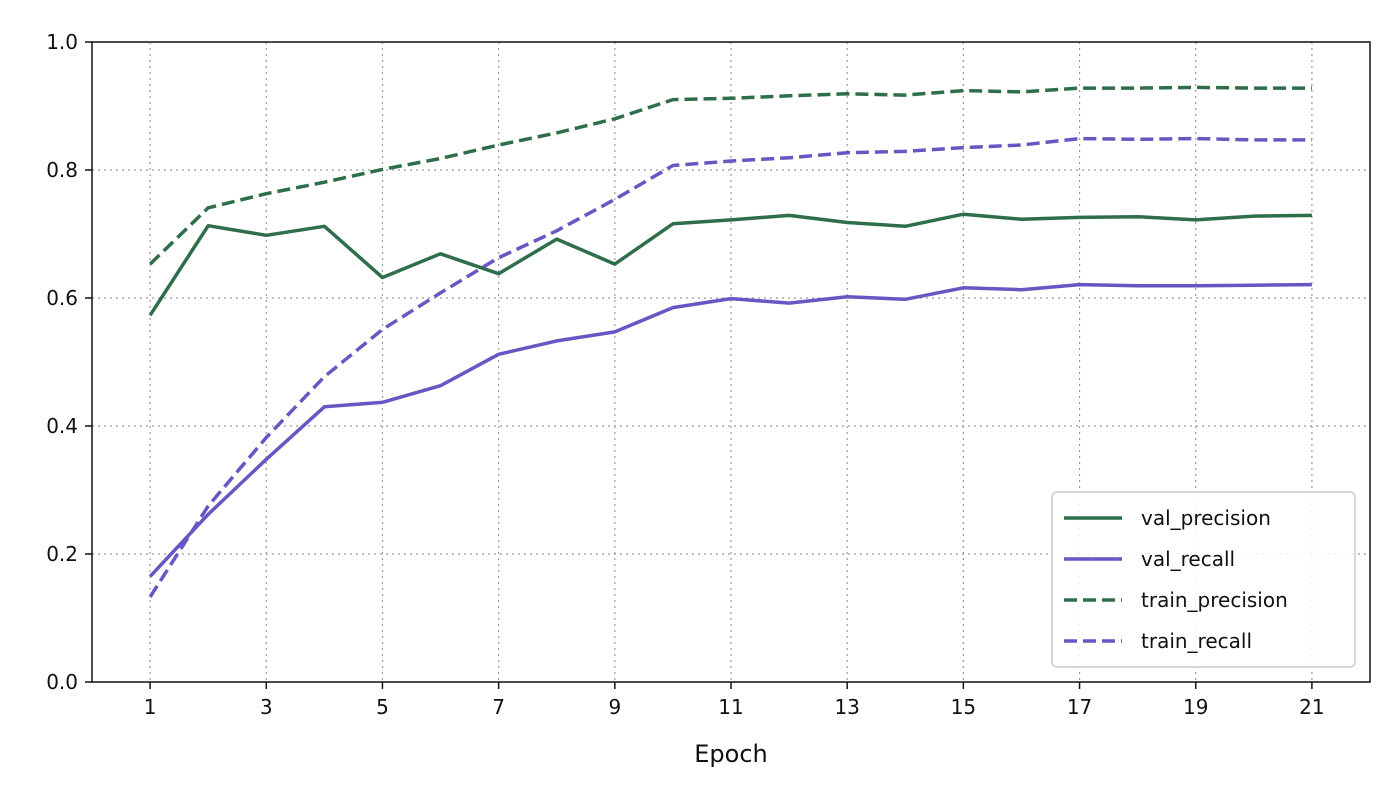 This screenshot has height=800, width=1400. Describe the element at coordinates (62, 426) in the screenshot. I see `y-tick-label: 0.4` at that location.